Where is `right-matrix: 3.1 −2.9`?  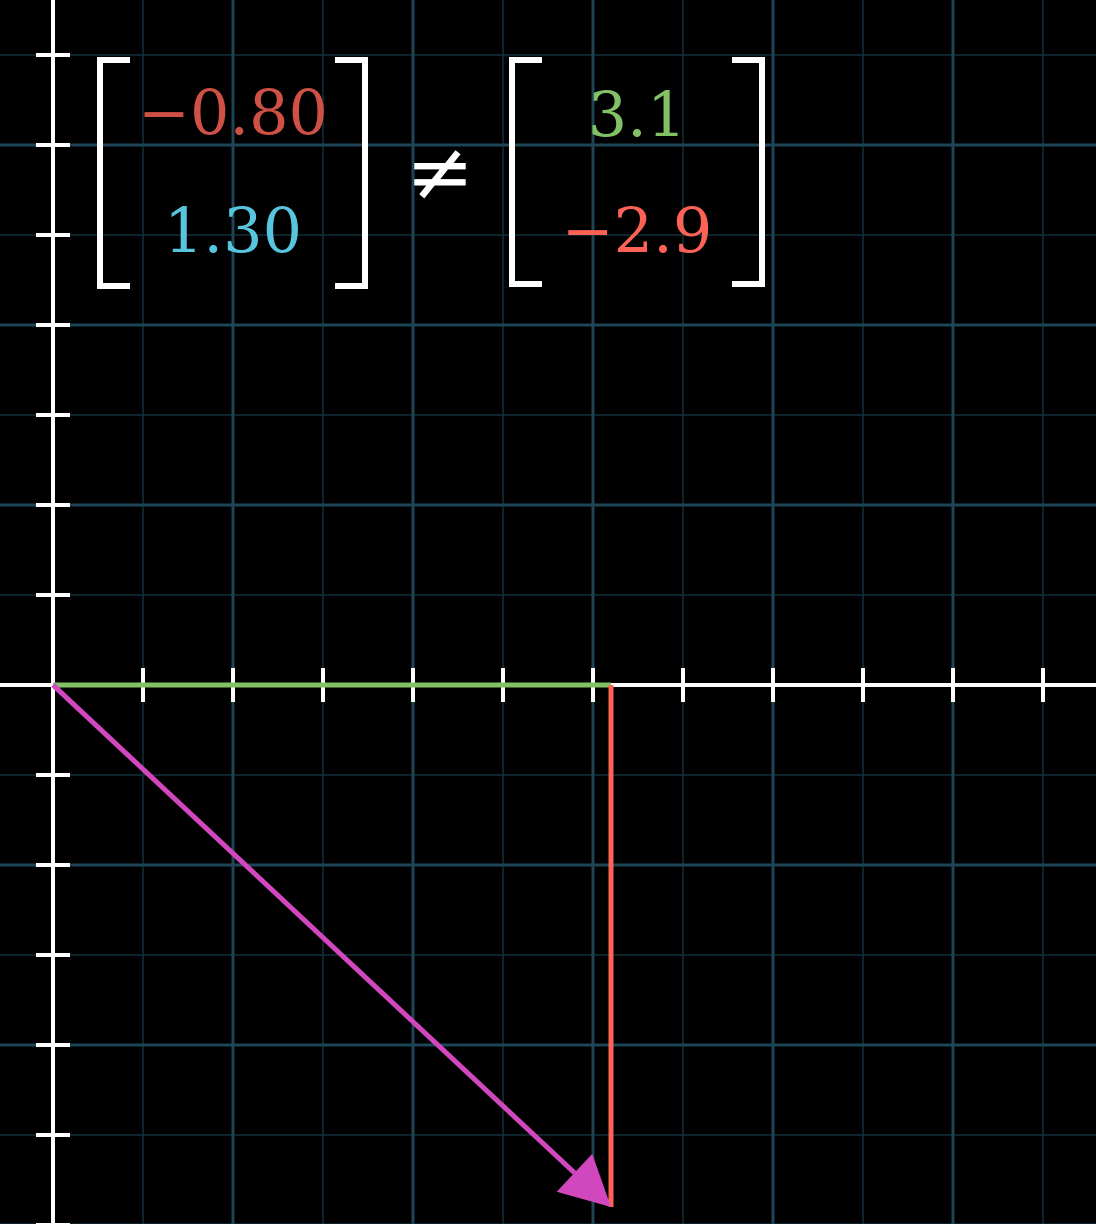 right-matrix: 3.1 −2.9 is located at coordinates (637, 172).